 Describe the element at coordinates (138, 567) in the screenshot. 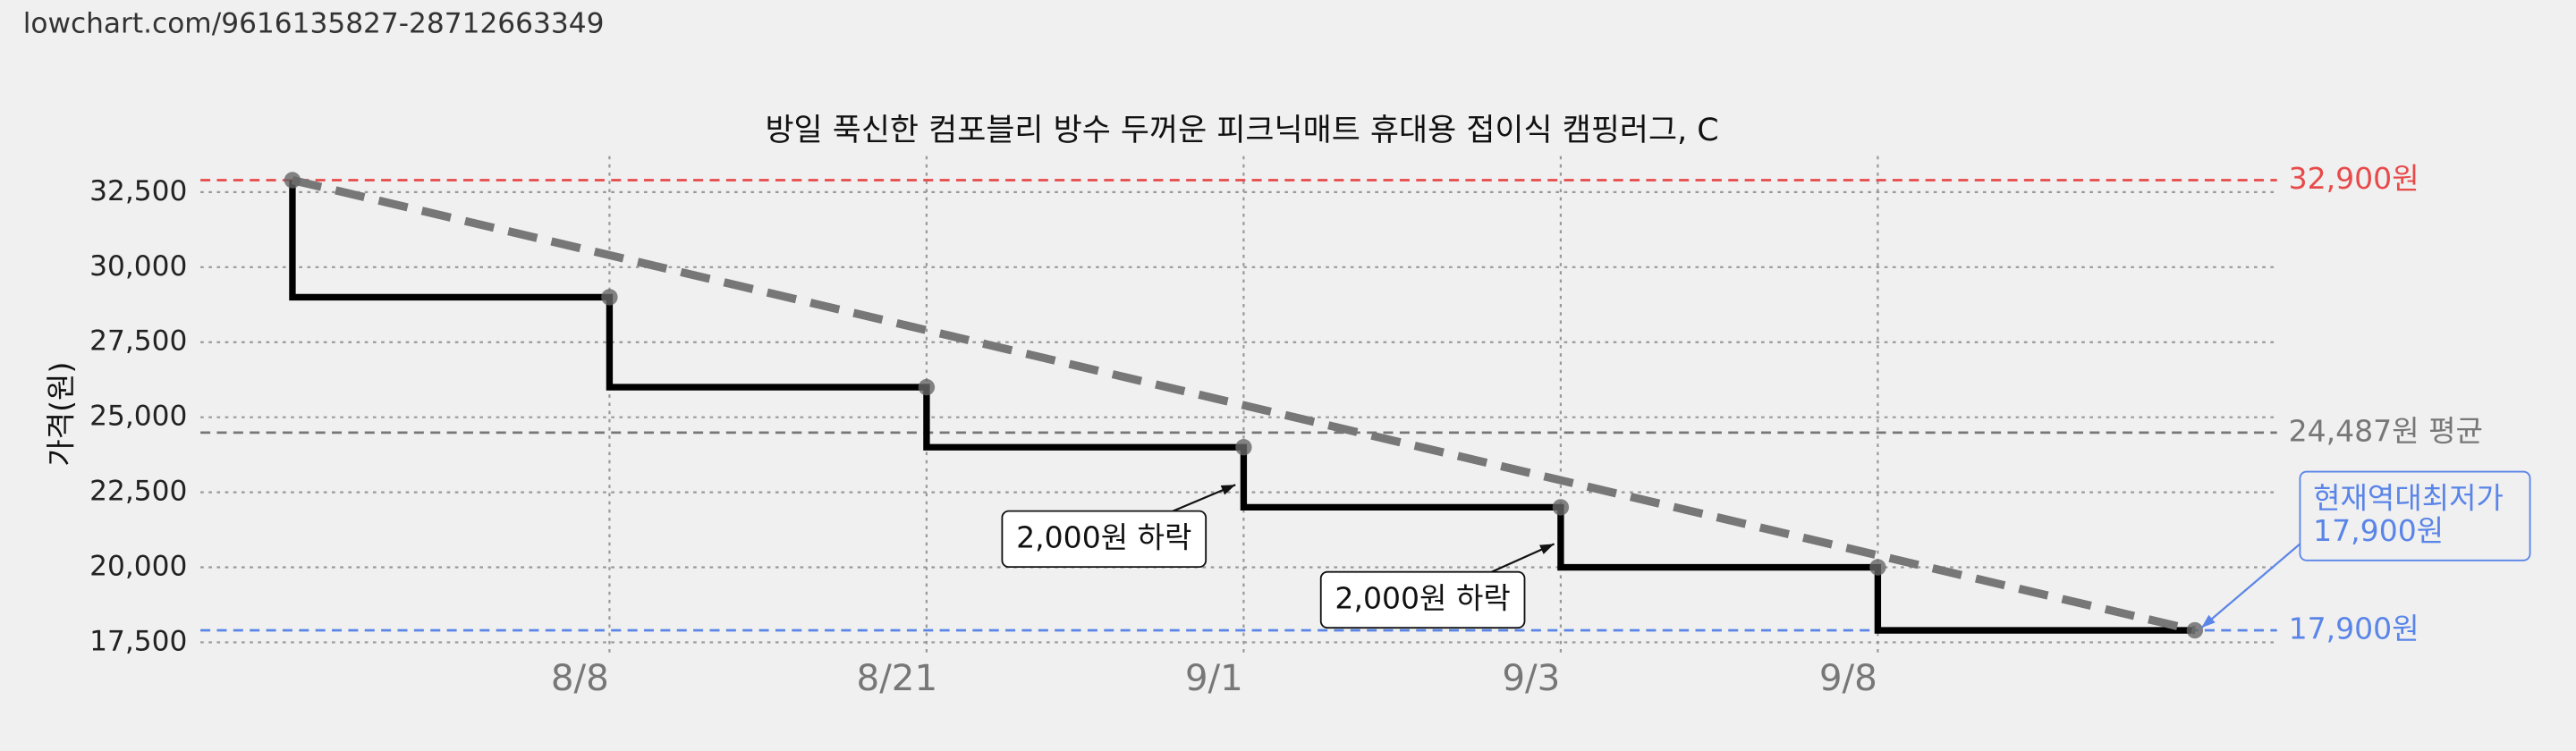

I see `y-tick-label: 20,000` at that location.